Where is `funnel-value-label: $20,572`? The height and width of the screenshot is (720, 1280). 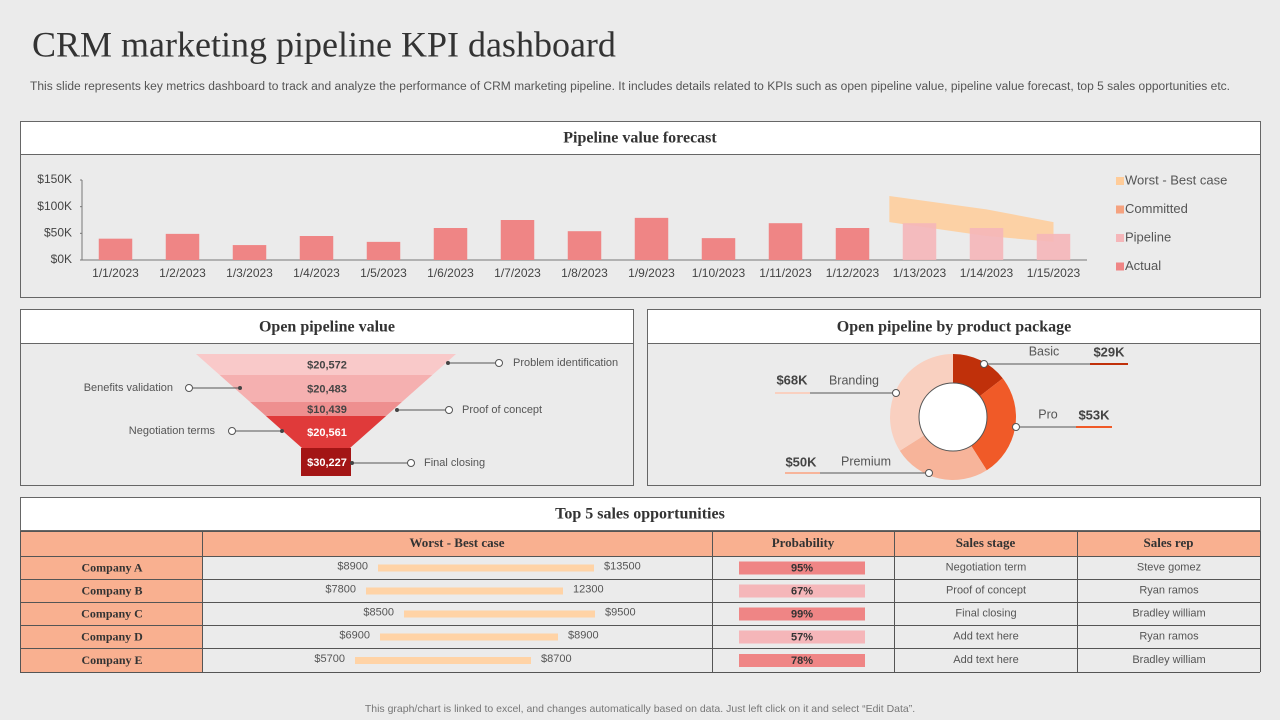
funnel-value-label: $20,572 is located at coordinates (327, 365).